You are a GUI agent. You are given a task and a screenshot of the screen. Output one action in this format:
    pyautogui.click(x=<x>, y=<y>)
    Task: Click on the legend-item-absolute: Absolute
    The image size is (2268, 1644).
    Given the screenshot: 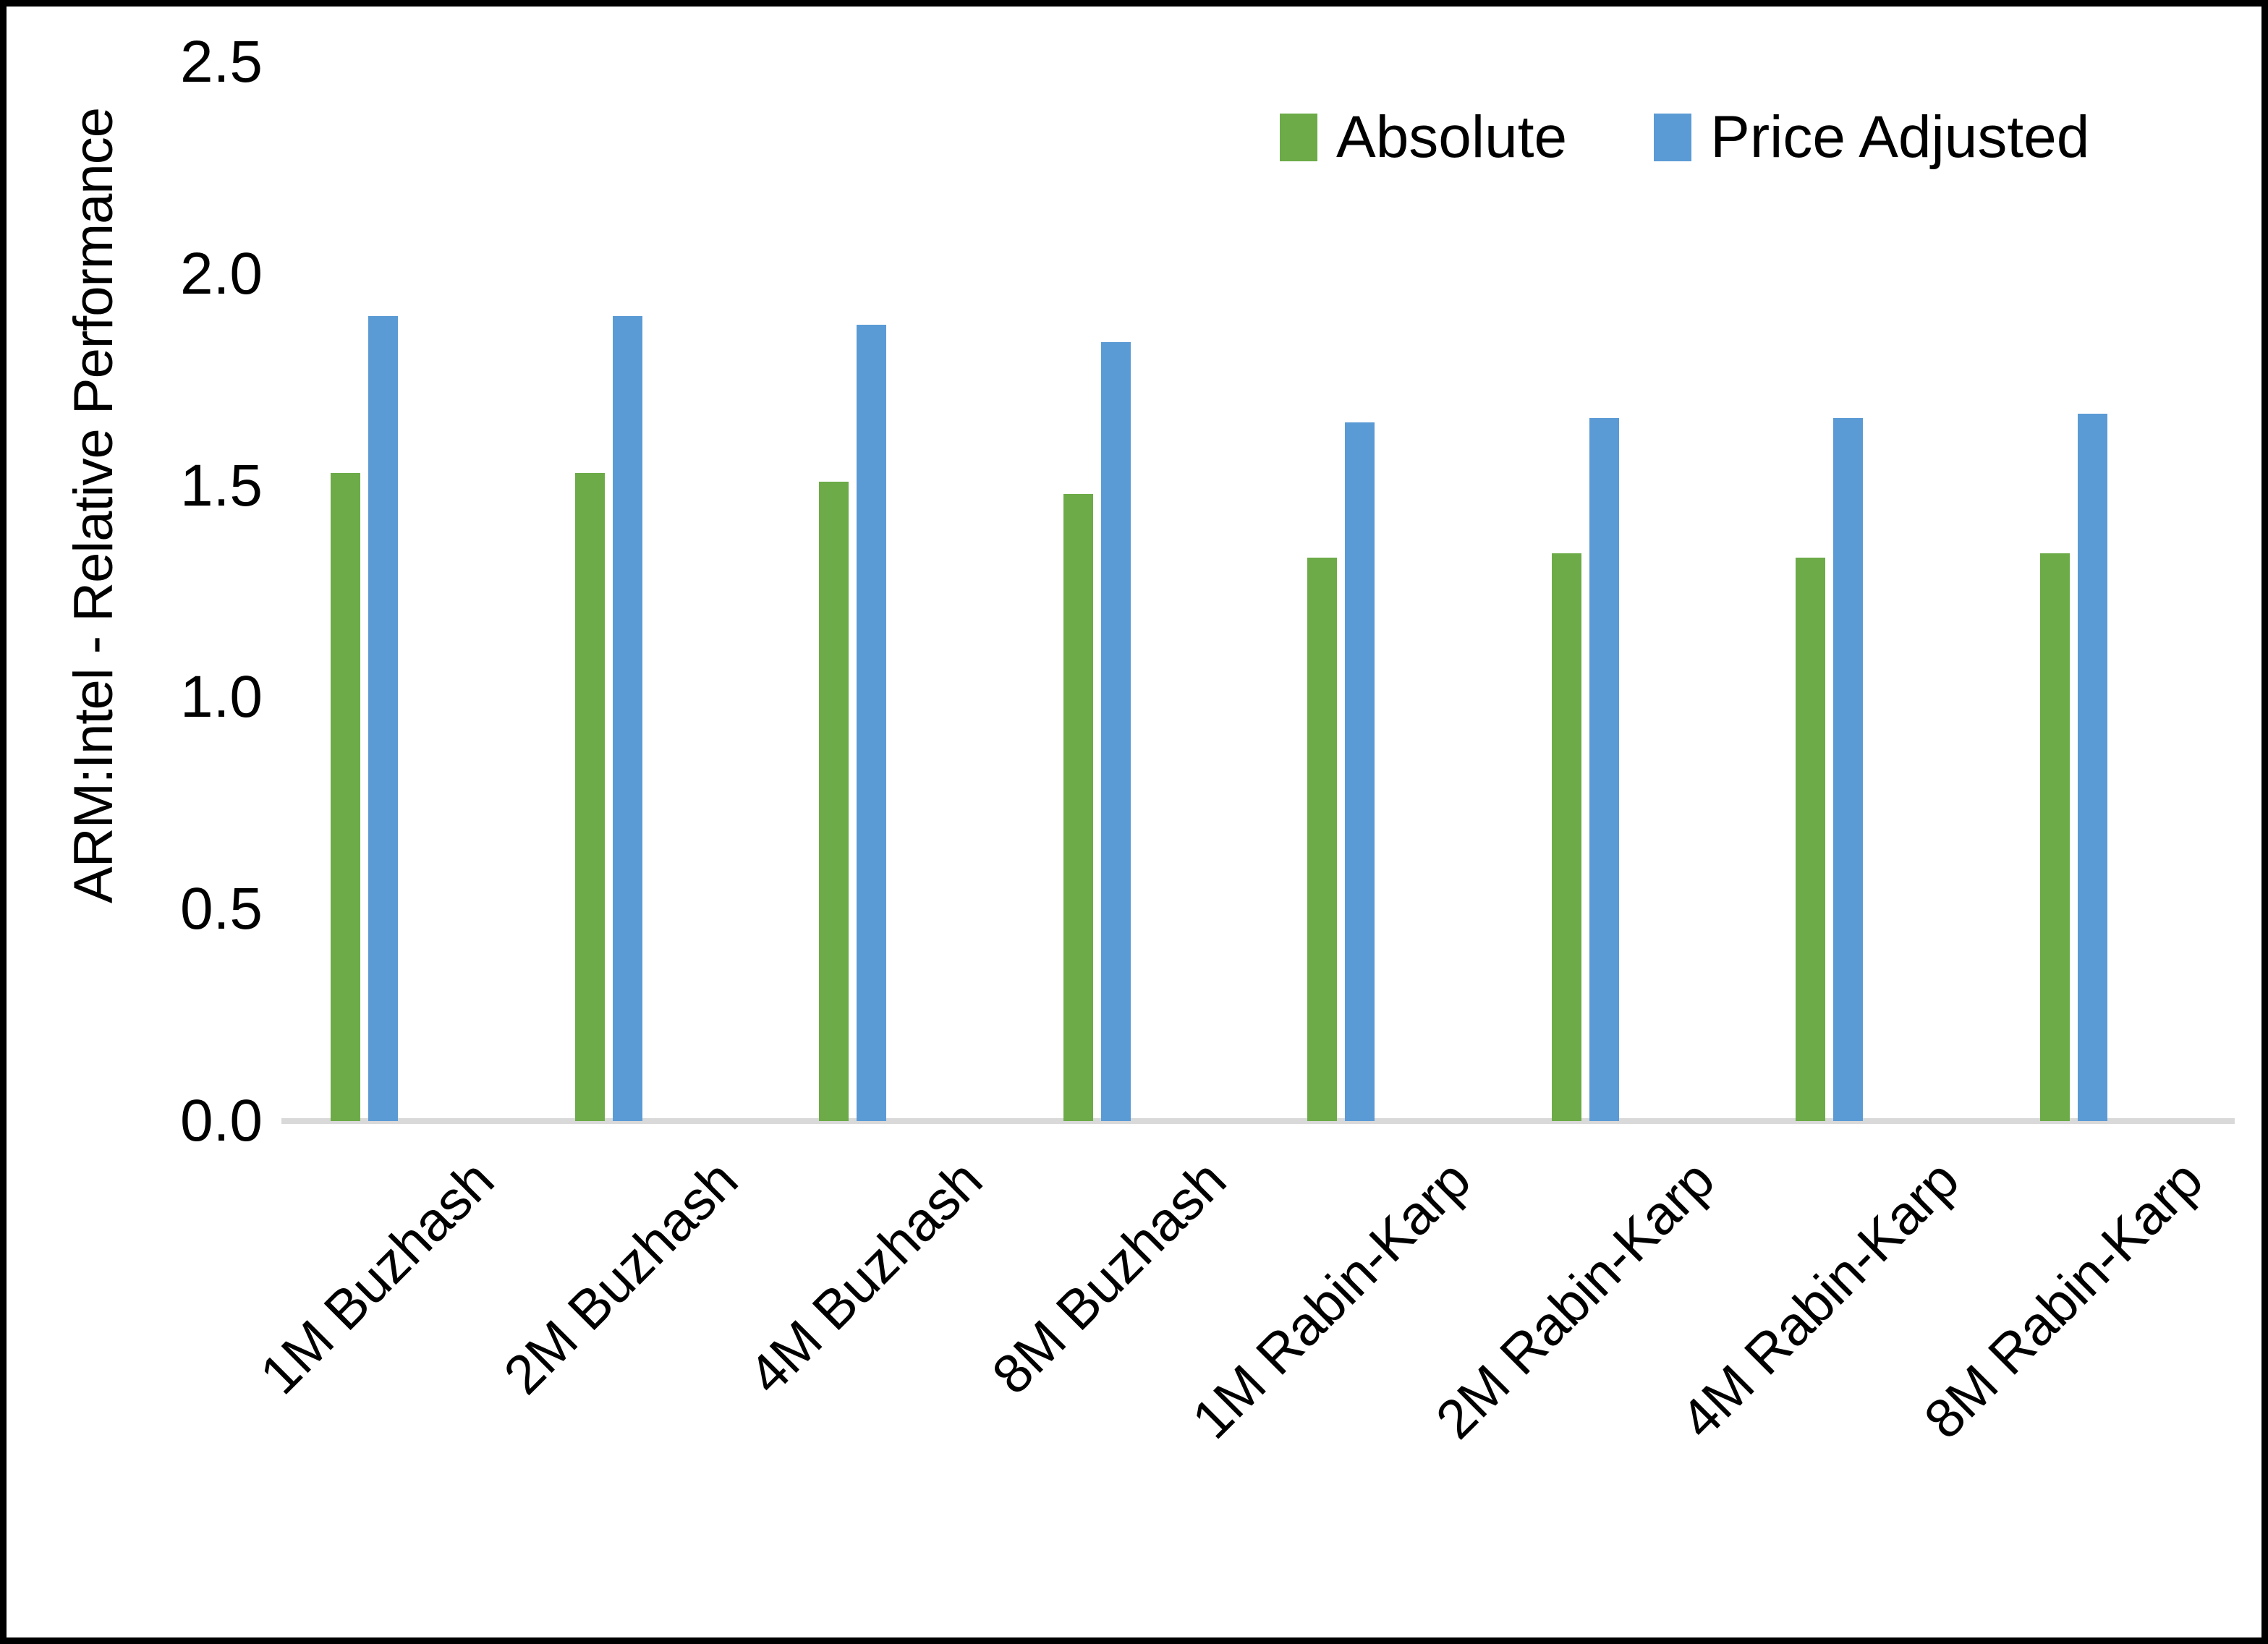 What is the action you would take?
    pyautogui.click(x=1423, y=137)
    